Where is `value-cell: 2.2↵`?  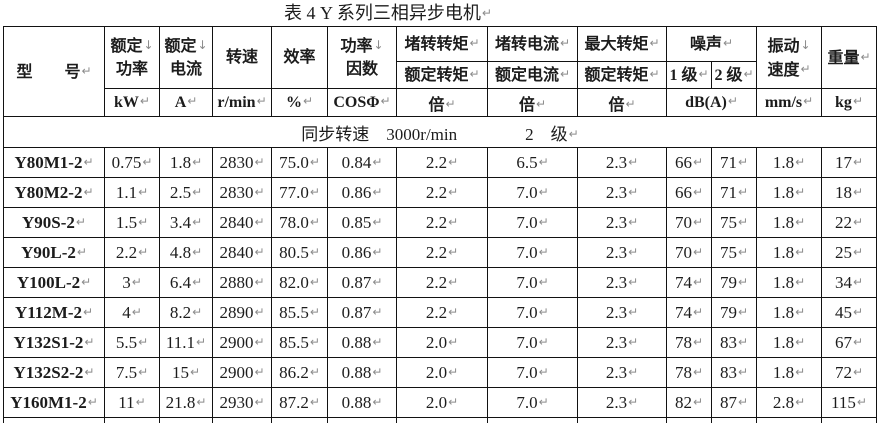 value-cell: 2.2↵ is located at coordinates (442, 282).